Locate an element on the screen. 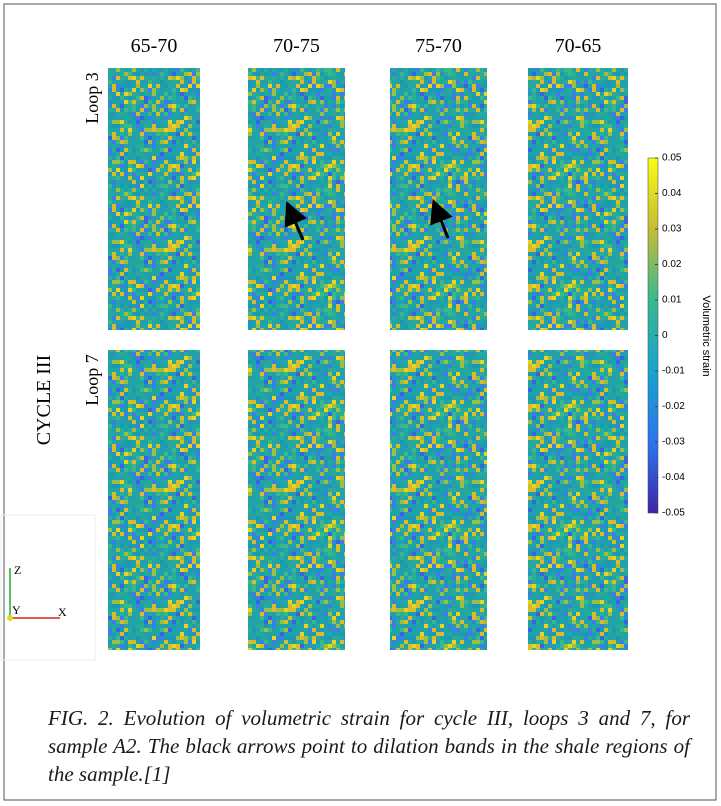 Image resolution: width=721 pixels, height=806 pixels. colorbar-tick-label: 0 is located at coordinates (665, 335).